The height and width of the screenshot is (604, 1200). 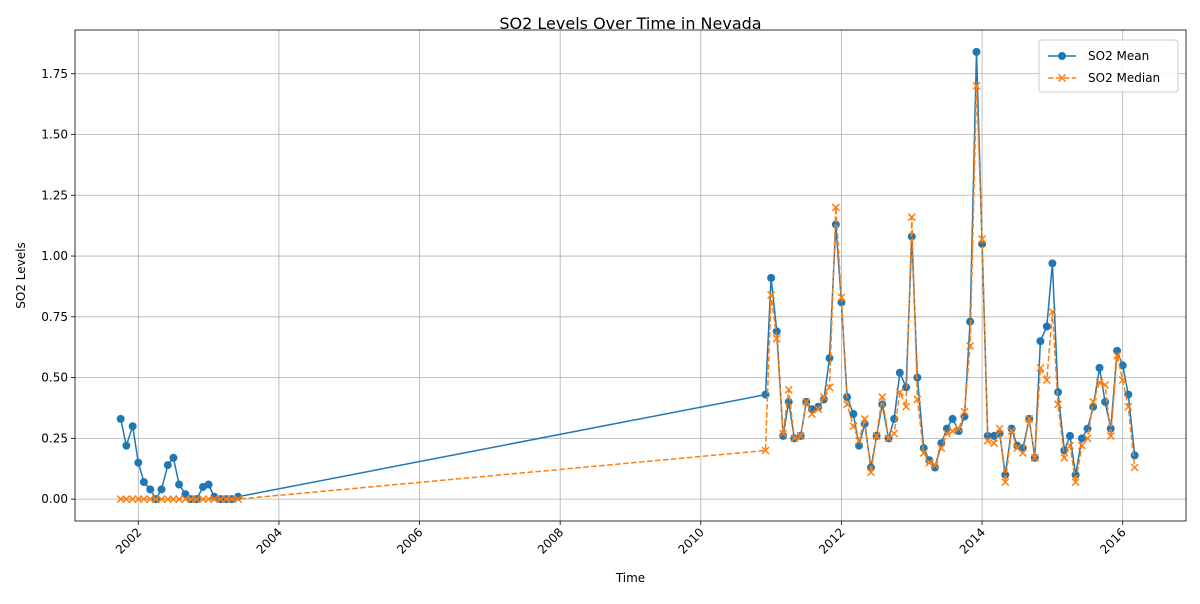 I want to click on y-tick-label: 0.00, so click(x=54, y=499).